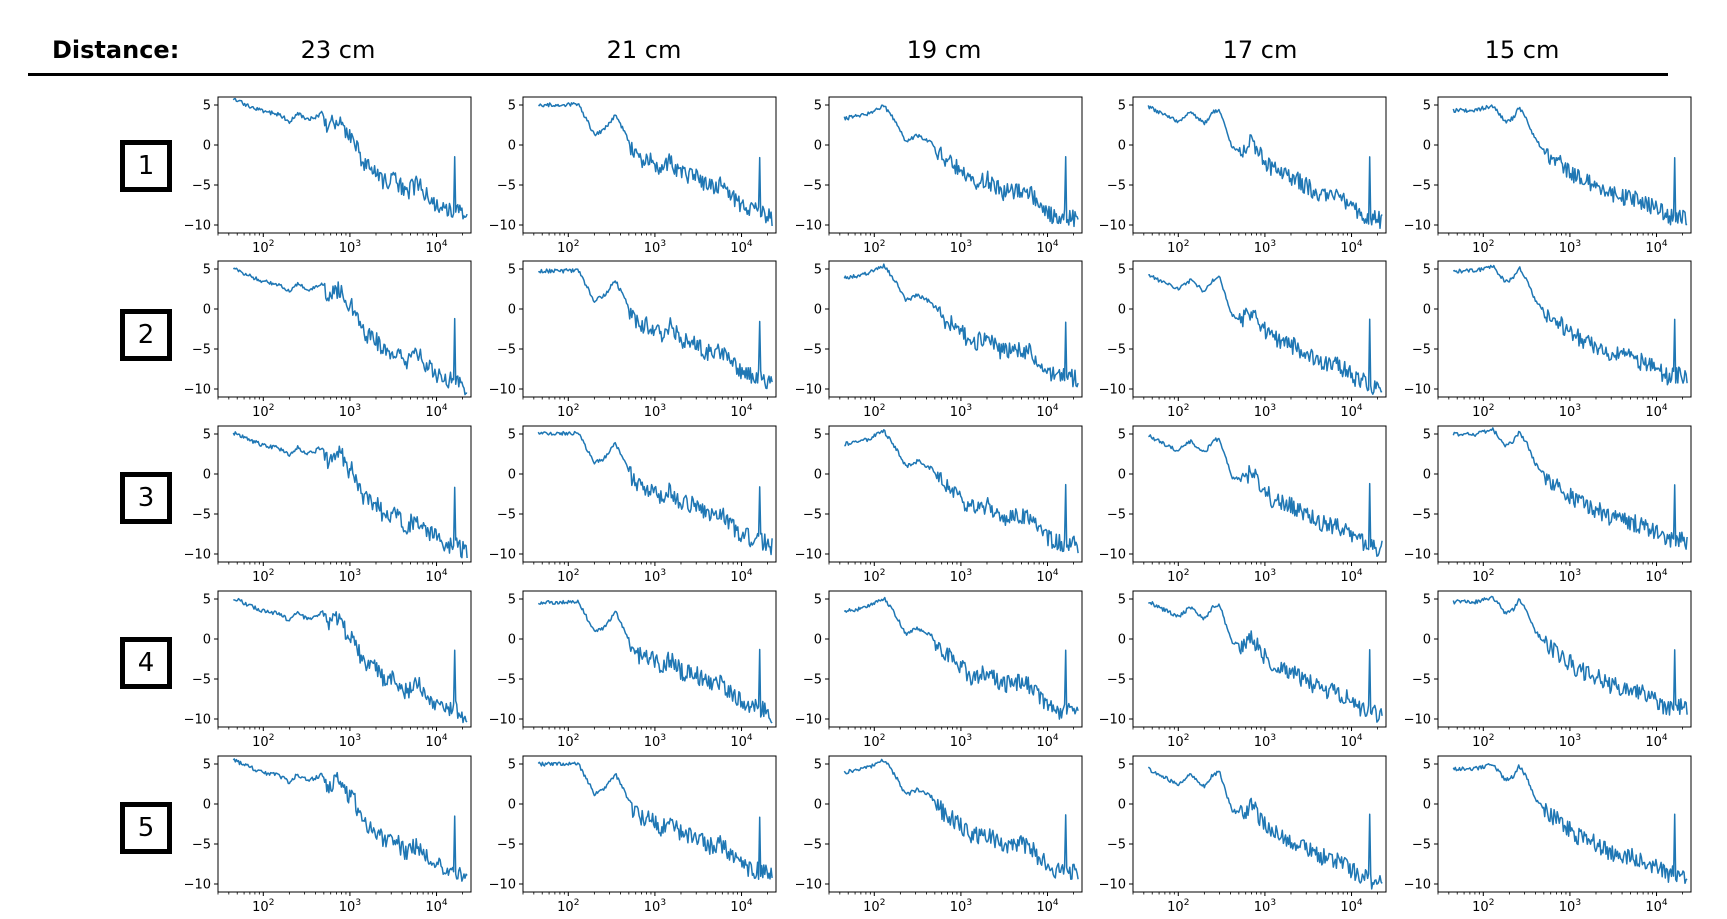 The width and height of the screenshot is (1727, 919). Describe the element at coordinates (1243, 835) in the screenshot. I see `subplot-r5-c4: 5 0 −5 −10 10² 10³ 10⁴` at that location.